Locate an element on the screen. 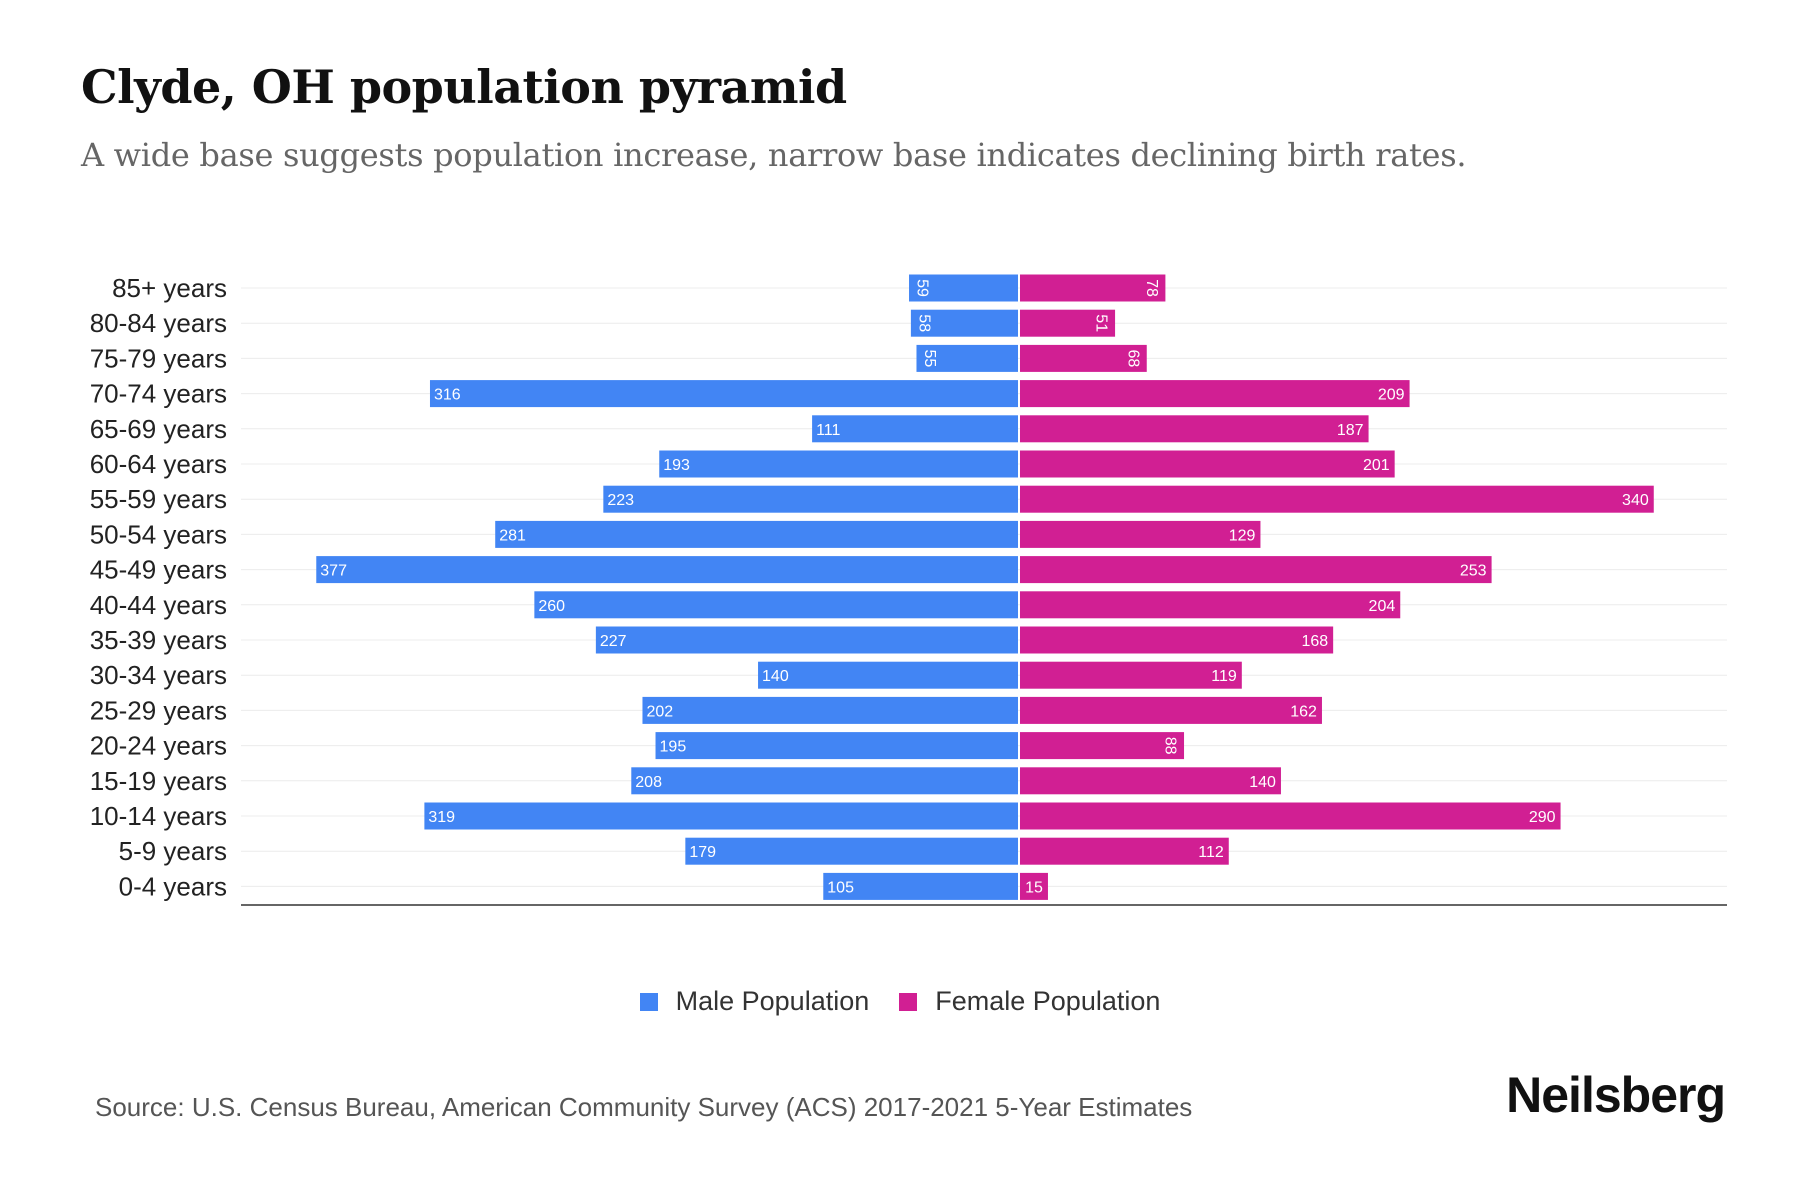  female-value-label: 140 is located at coordinates (1262, 782).